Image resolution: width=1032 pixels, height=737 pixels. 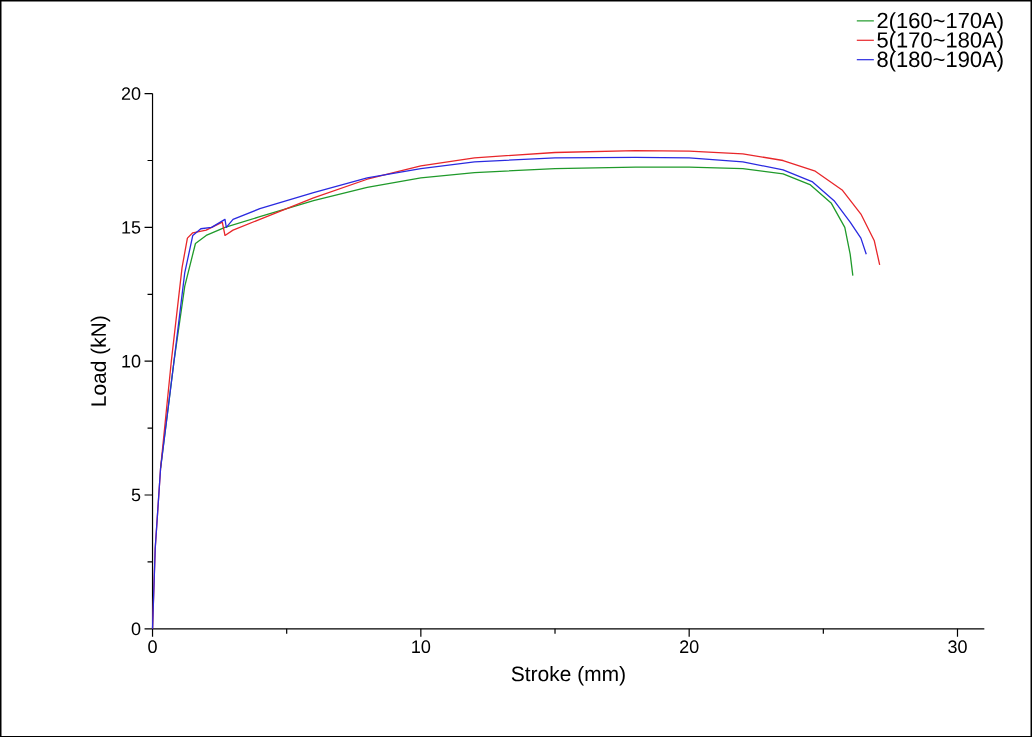 What do you see at coordinates (940, 41) in the screenshot?
I see `legend-label: 5(170~180A)` at bounding box center [940, 41].